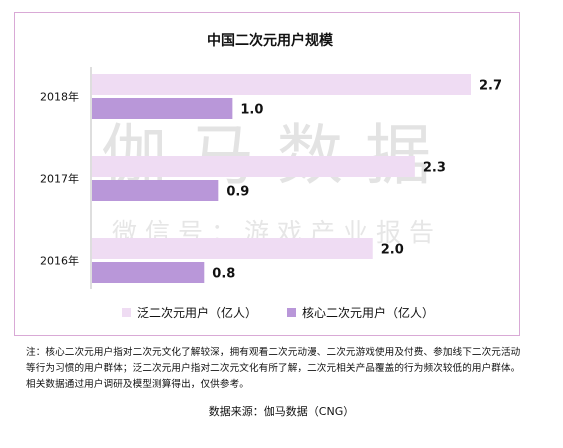 The image size is (563, 448). What do you see at coordinates (291, 312) in the screenshot?
I see `legend-swatch-core` at bounding box center [291, 312].